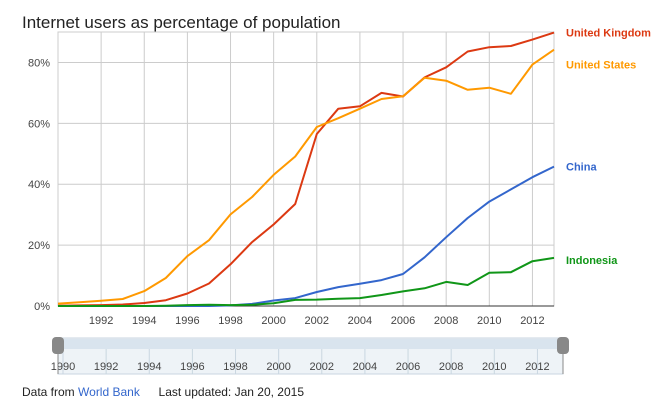 This screenshot has width=658, height=407. What do you see at coordinates (601, 66) in the screenshot?
I see `series-label-united-states: United States` at bounding box center [601, 66].